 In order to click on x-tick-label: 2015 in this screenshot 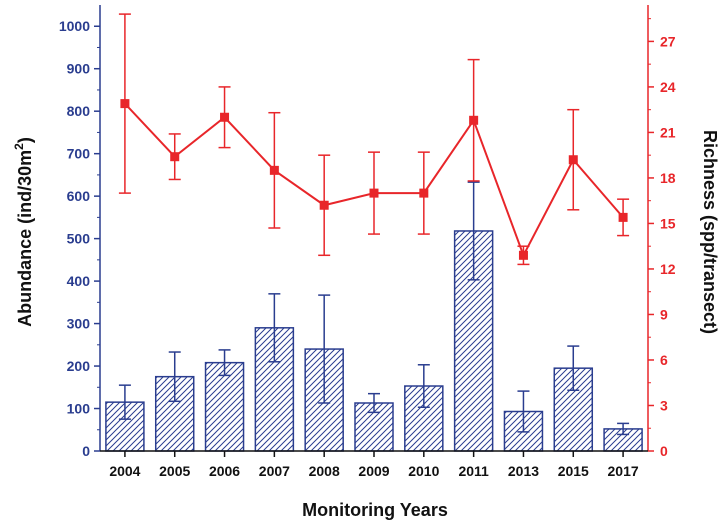, I will do `click(573, 471)`.